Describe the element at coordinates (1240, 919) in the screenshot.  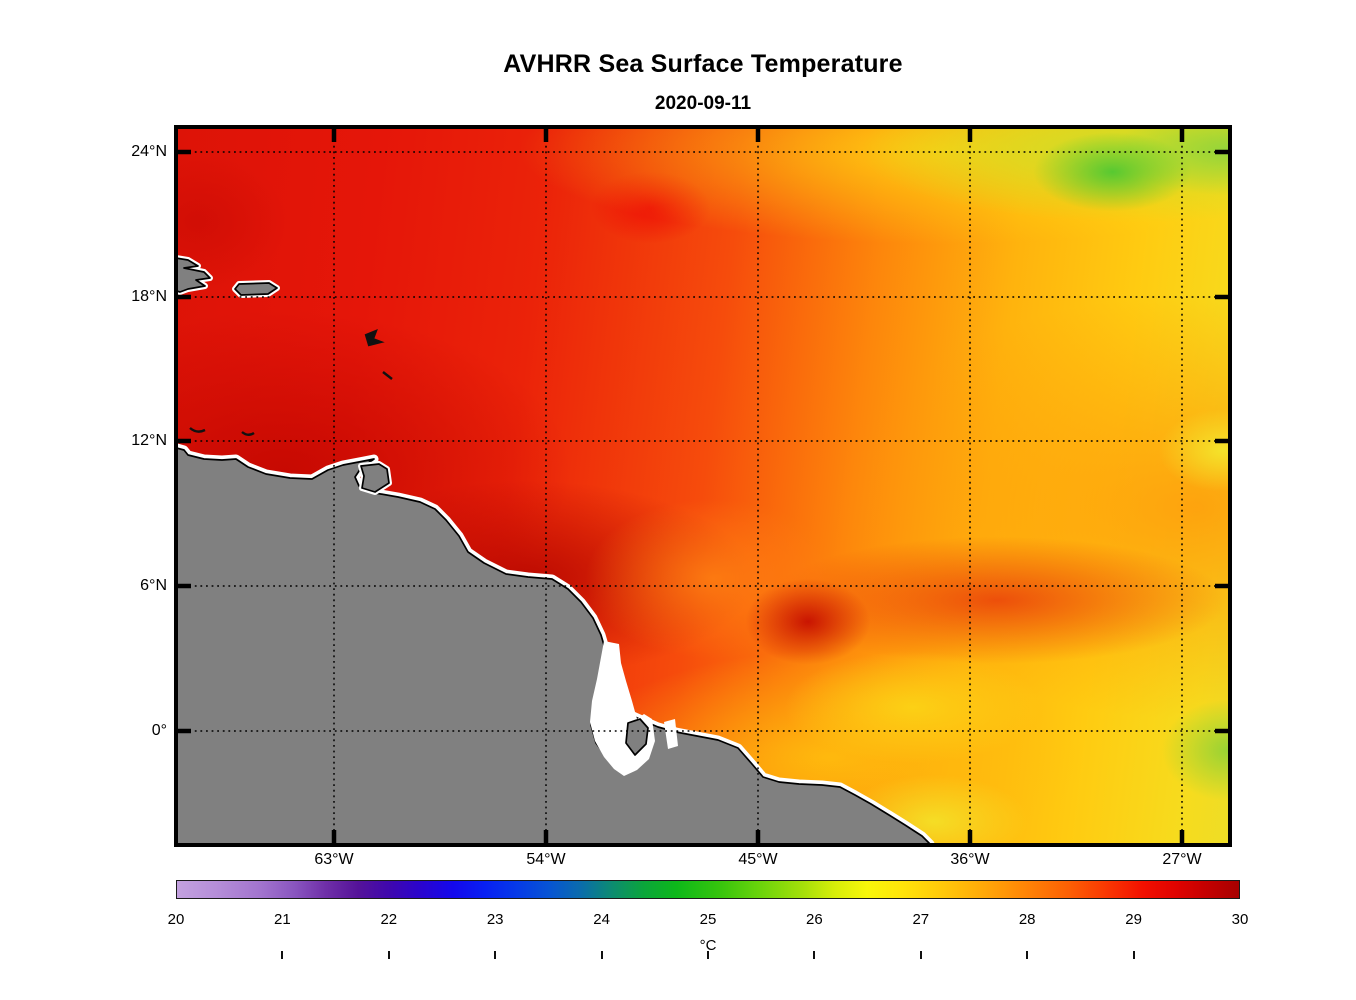
I see `colorbar-tick-label: 30` at that location.